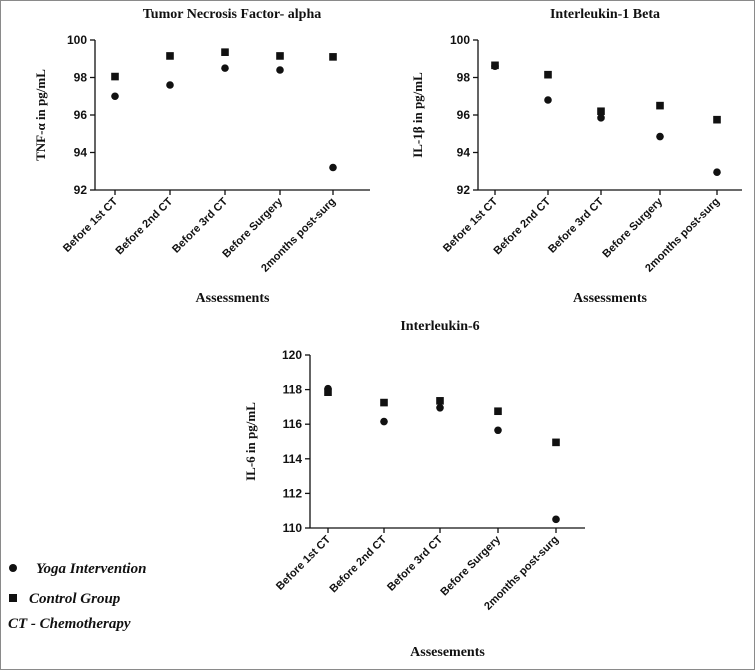  What do you see at coordinates (293, 528) in the screenshot?
I see `il6-y-tick-label: 110` at bounding box center [293, 528].